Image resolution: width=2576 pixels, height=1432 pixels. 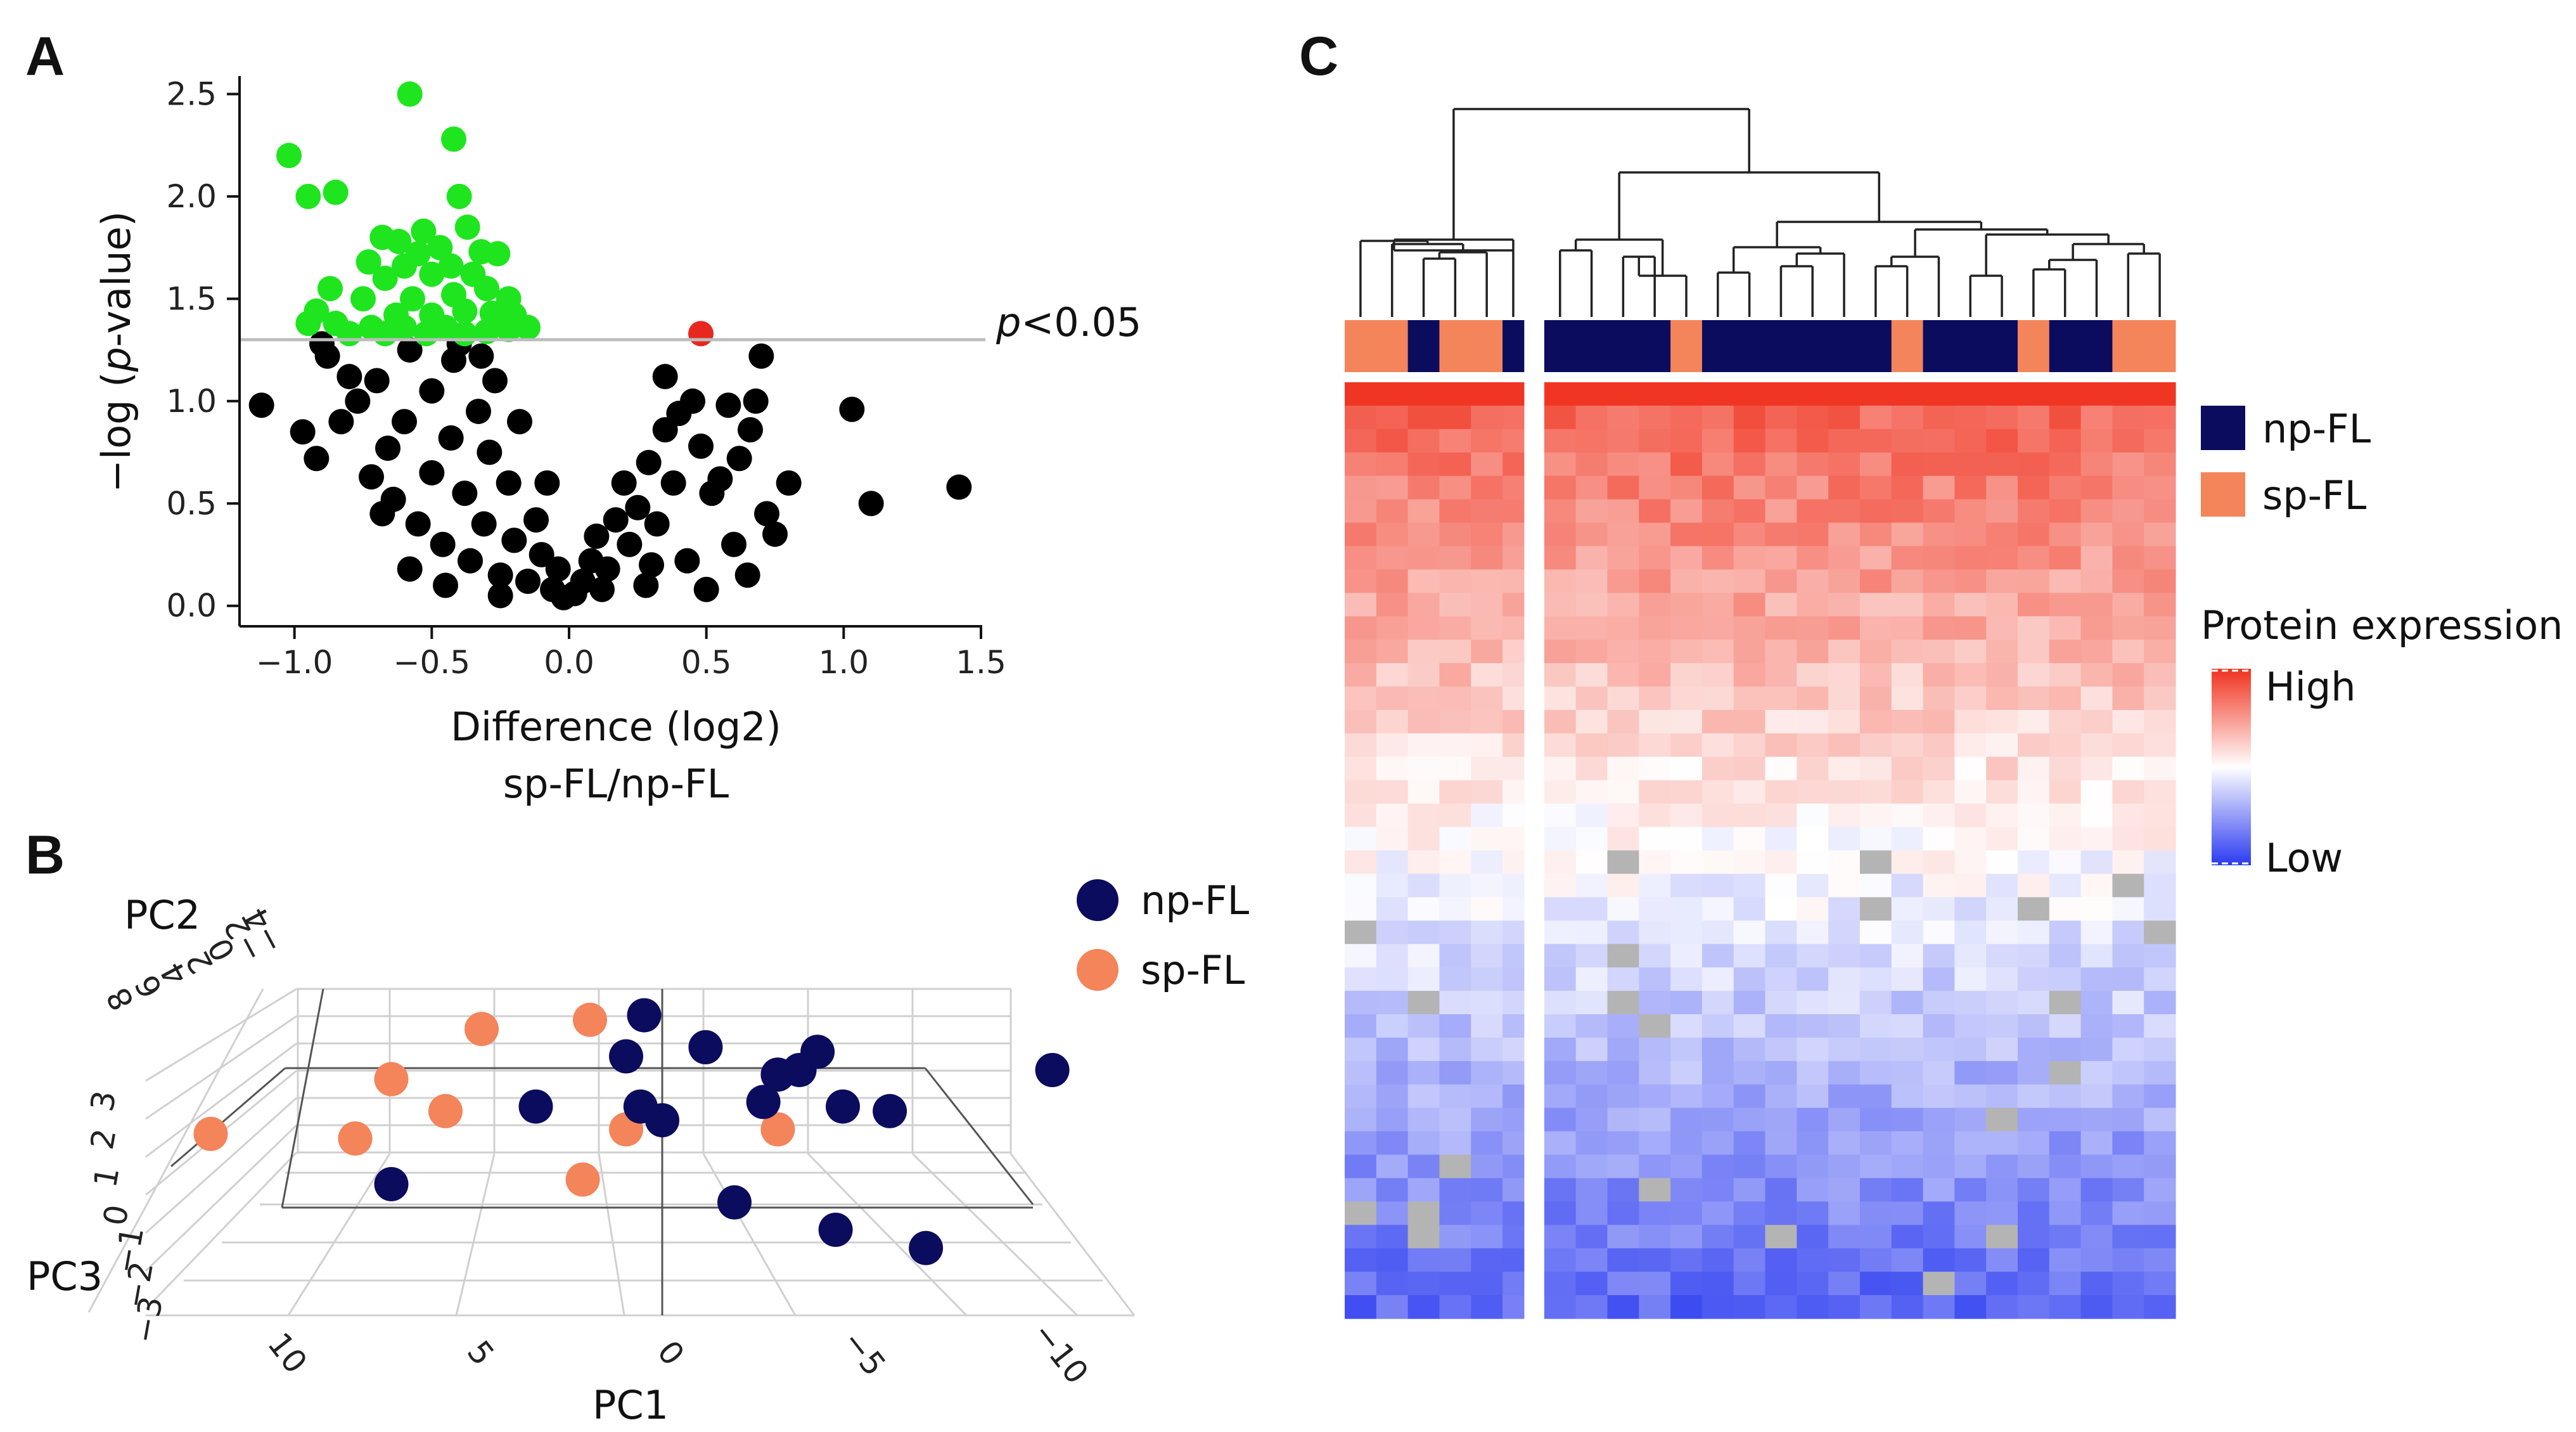 I want to click on legend-c-np-swatch, so click(x=2223, y=428).